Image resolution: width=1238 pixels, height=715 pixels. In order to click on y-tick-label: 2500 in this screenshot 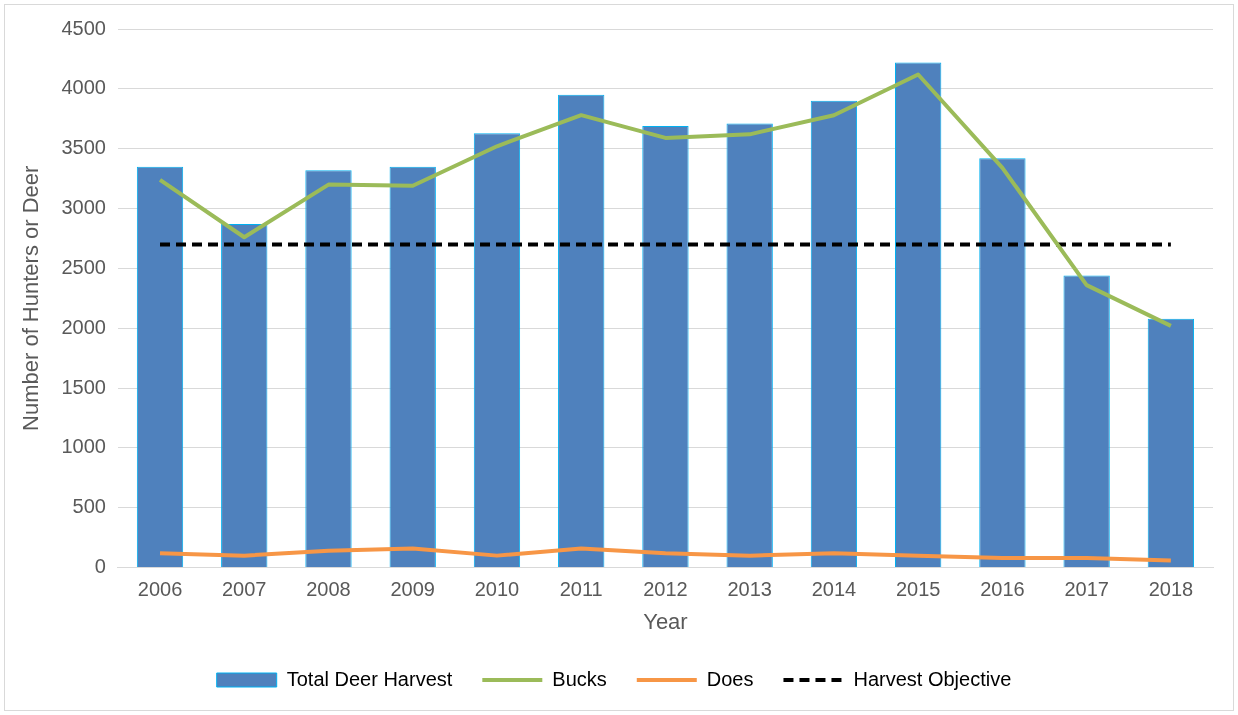, I will do `click(83, 266)`.